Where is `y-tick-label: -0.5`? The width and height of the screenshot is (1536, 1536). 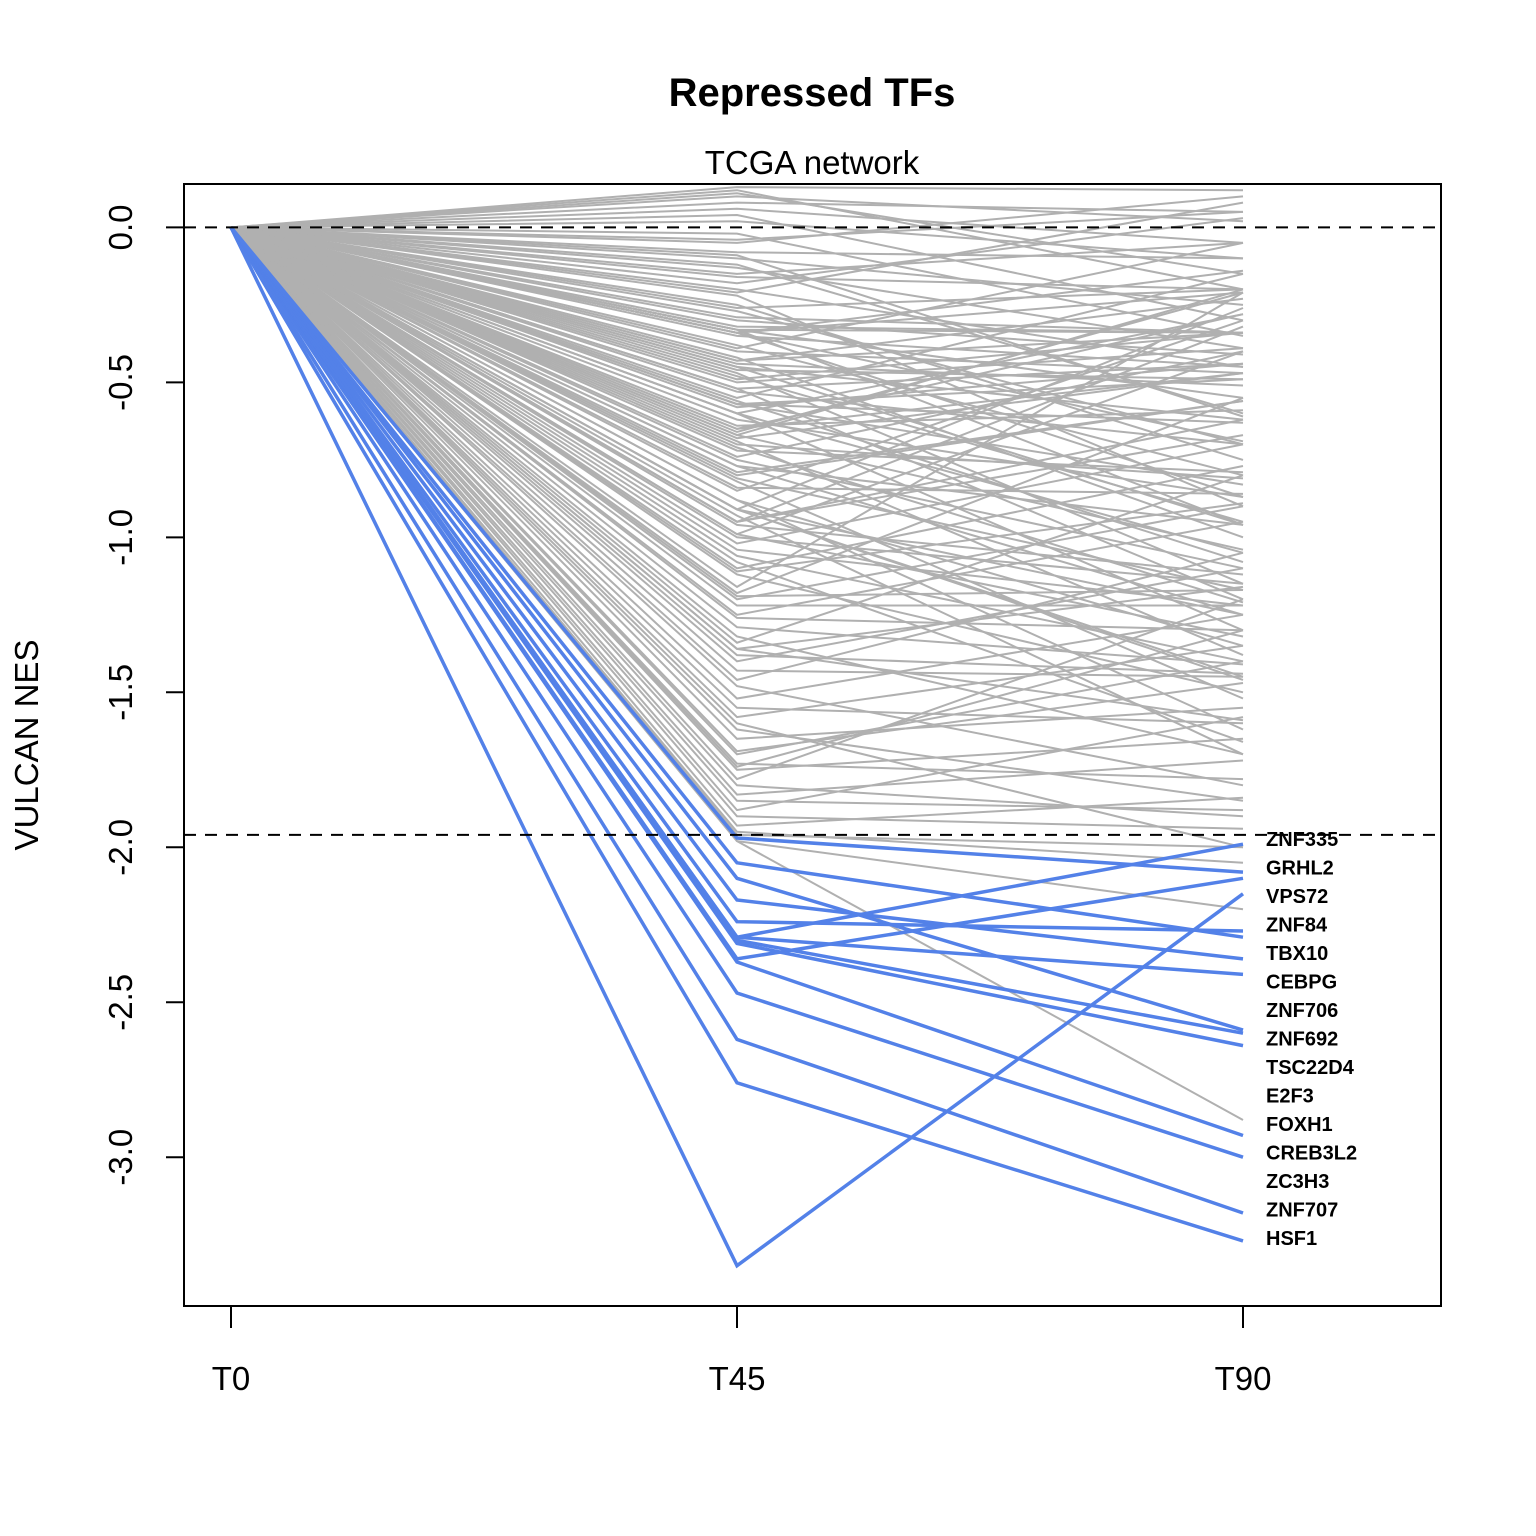
y-tick-label: -0.5 is located at coordinates (120, 382).